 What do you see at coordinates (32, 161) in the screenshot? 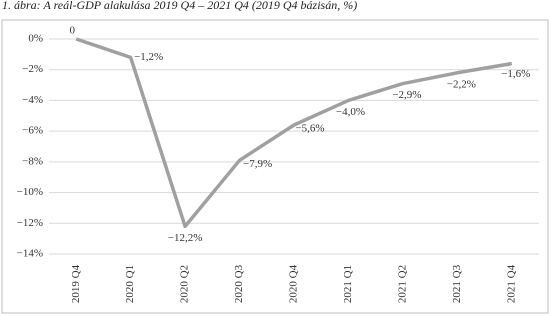
I see `y-tick-label: −8%` at bounding box center [32, 161].